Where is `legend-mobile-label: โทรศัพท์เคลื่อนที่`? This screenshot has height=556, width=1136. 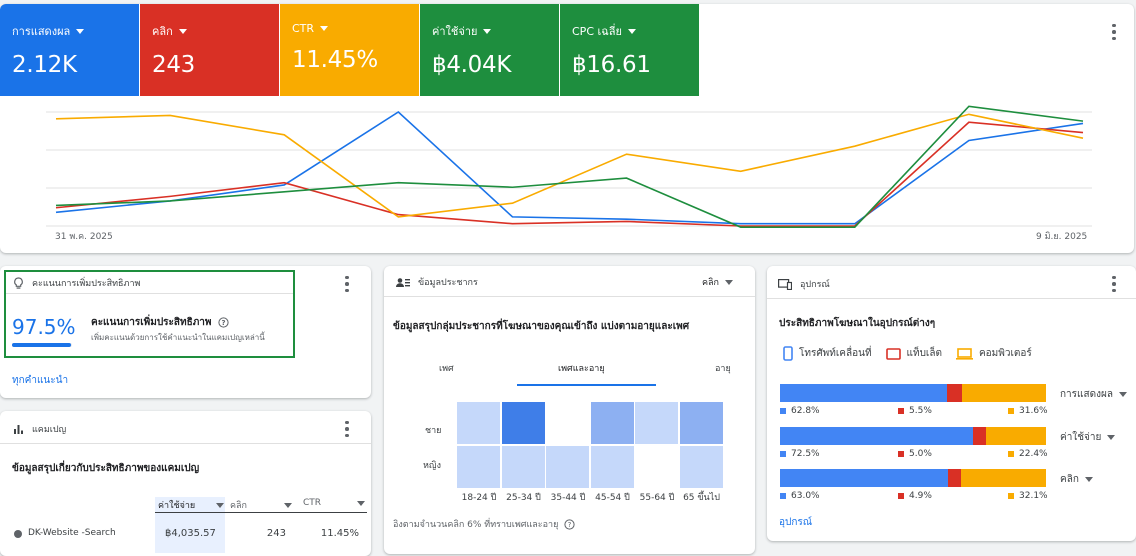 legend-mobile-label: โทรศัพท์เคลื่อนที่ is located at coordinates (835, 353).